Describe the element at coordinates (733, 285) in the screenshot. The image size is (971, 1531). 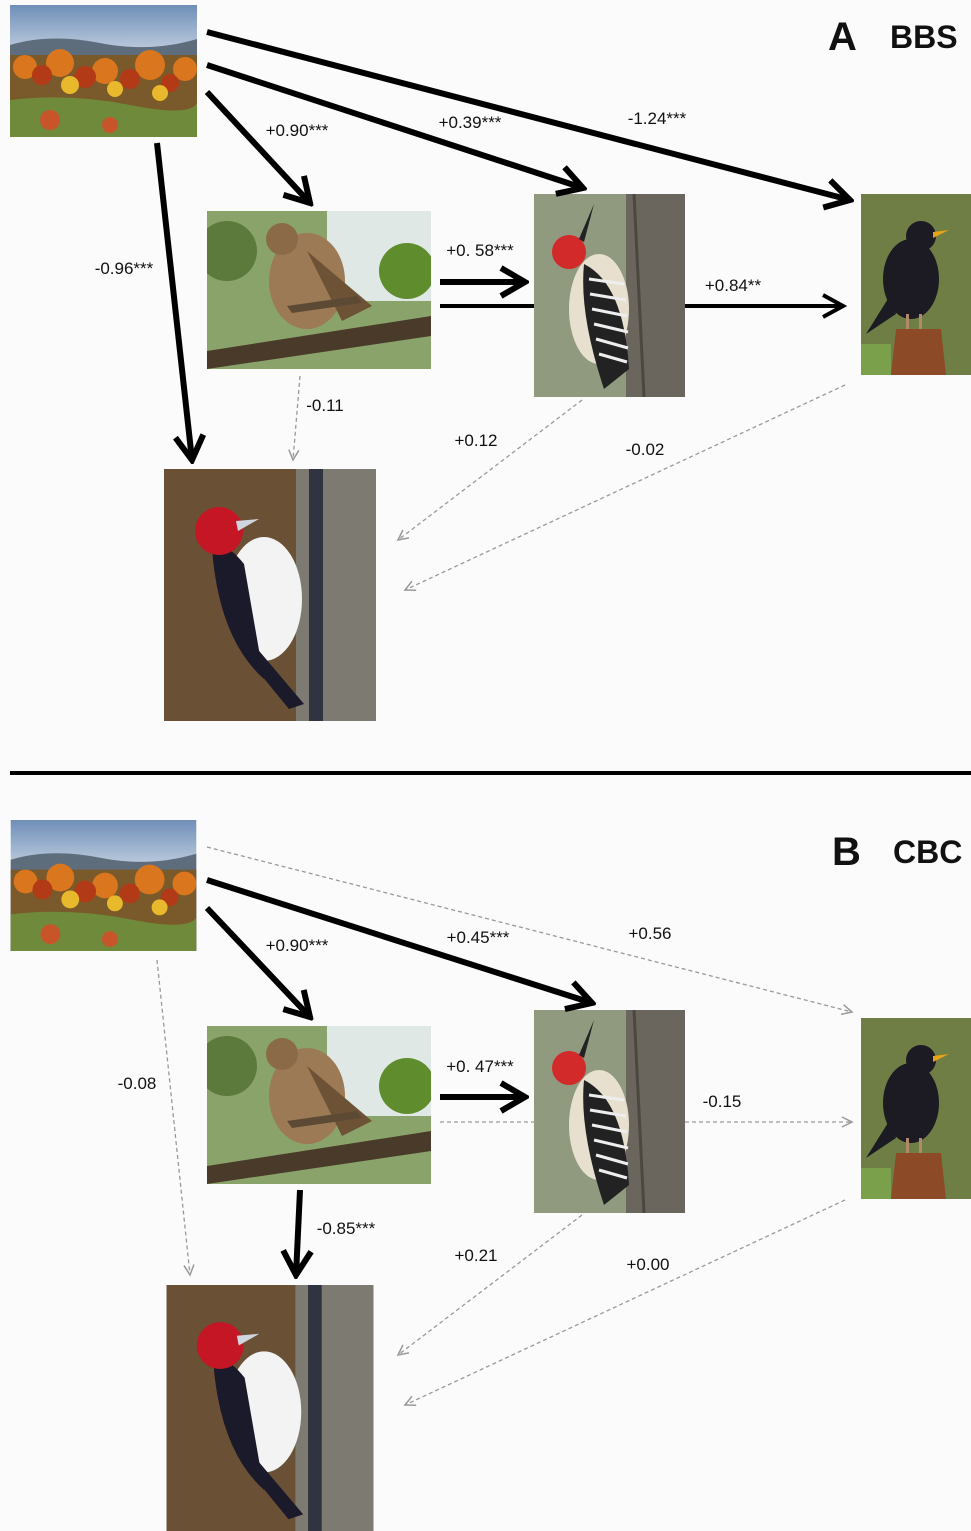
I see `path-coefficient: +0.84**` at that location.